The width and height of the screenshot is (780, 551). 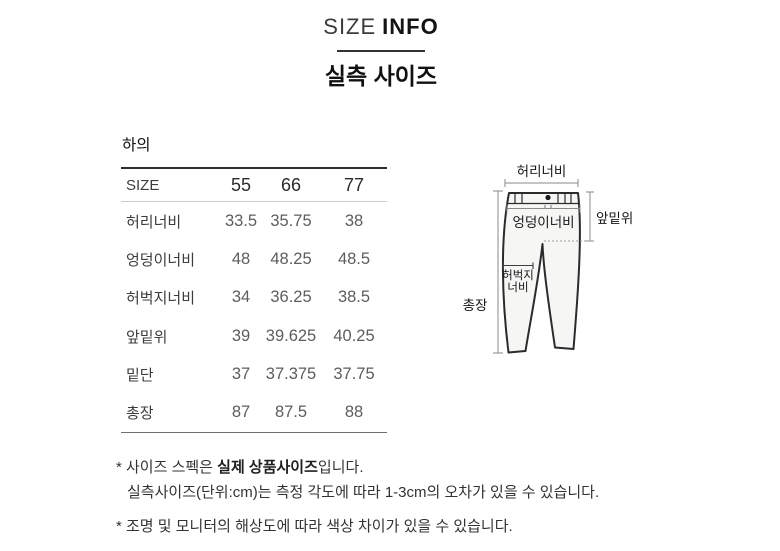 What do you see at coordinates (241, 297) in the screenshot?
I see `cell-value: 34` at bounding box center [241, 297].